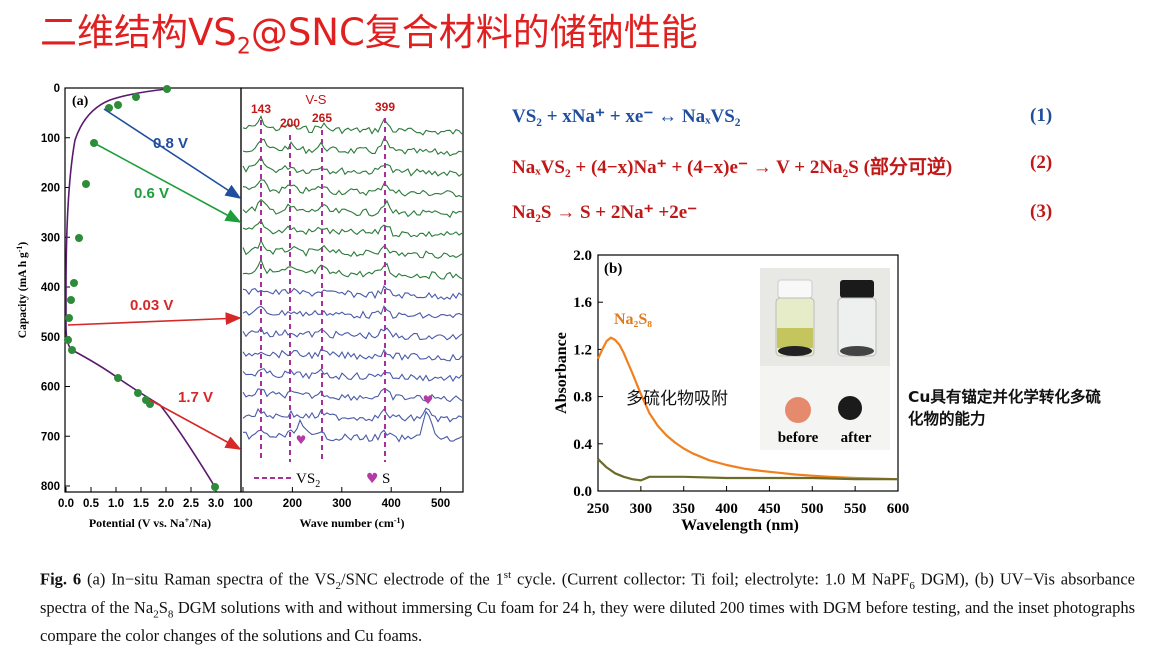 Image resolution: width=1153 pixels, height=647 pixels. What do you see at coordinates (1041, 162) in the screenshot?
I see `equation-2-number: (2)` at bounding box center [1041, 162].